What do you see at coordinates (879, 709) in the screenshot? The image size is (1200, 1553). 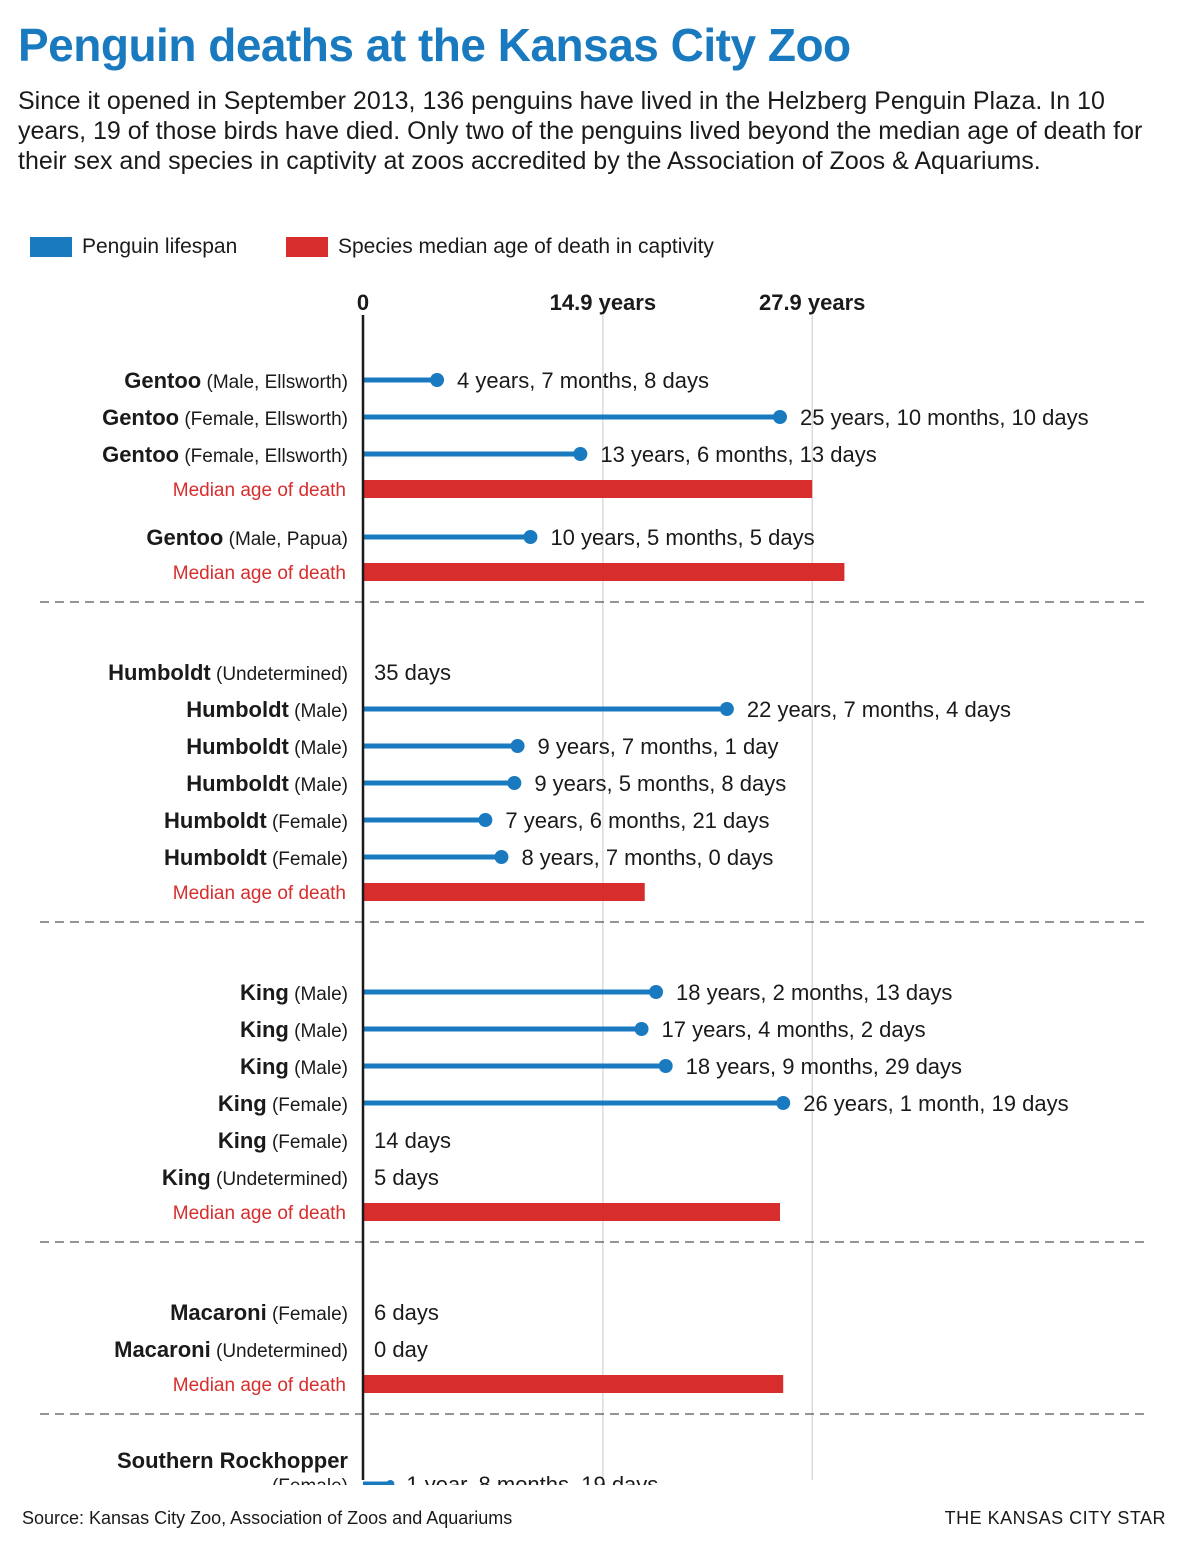 I see `value-label-8: 22 years, 7 months, 4 days` at bounding box center [879, 709].